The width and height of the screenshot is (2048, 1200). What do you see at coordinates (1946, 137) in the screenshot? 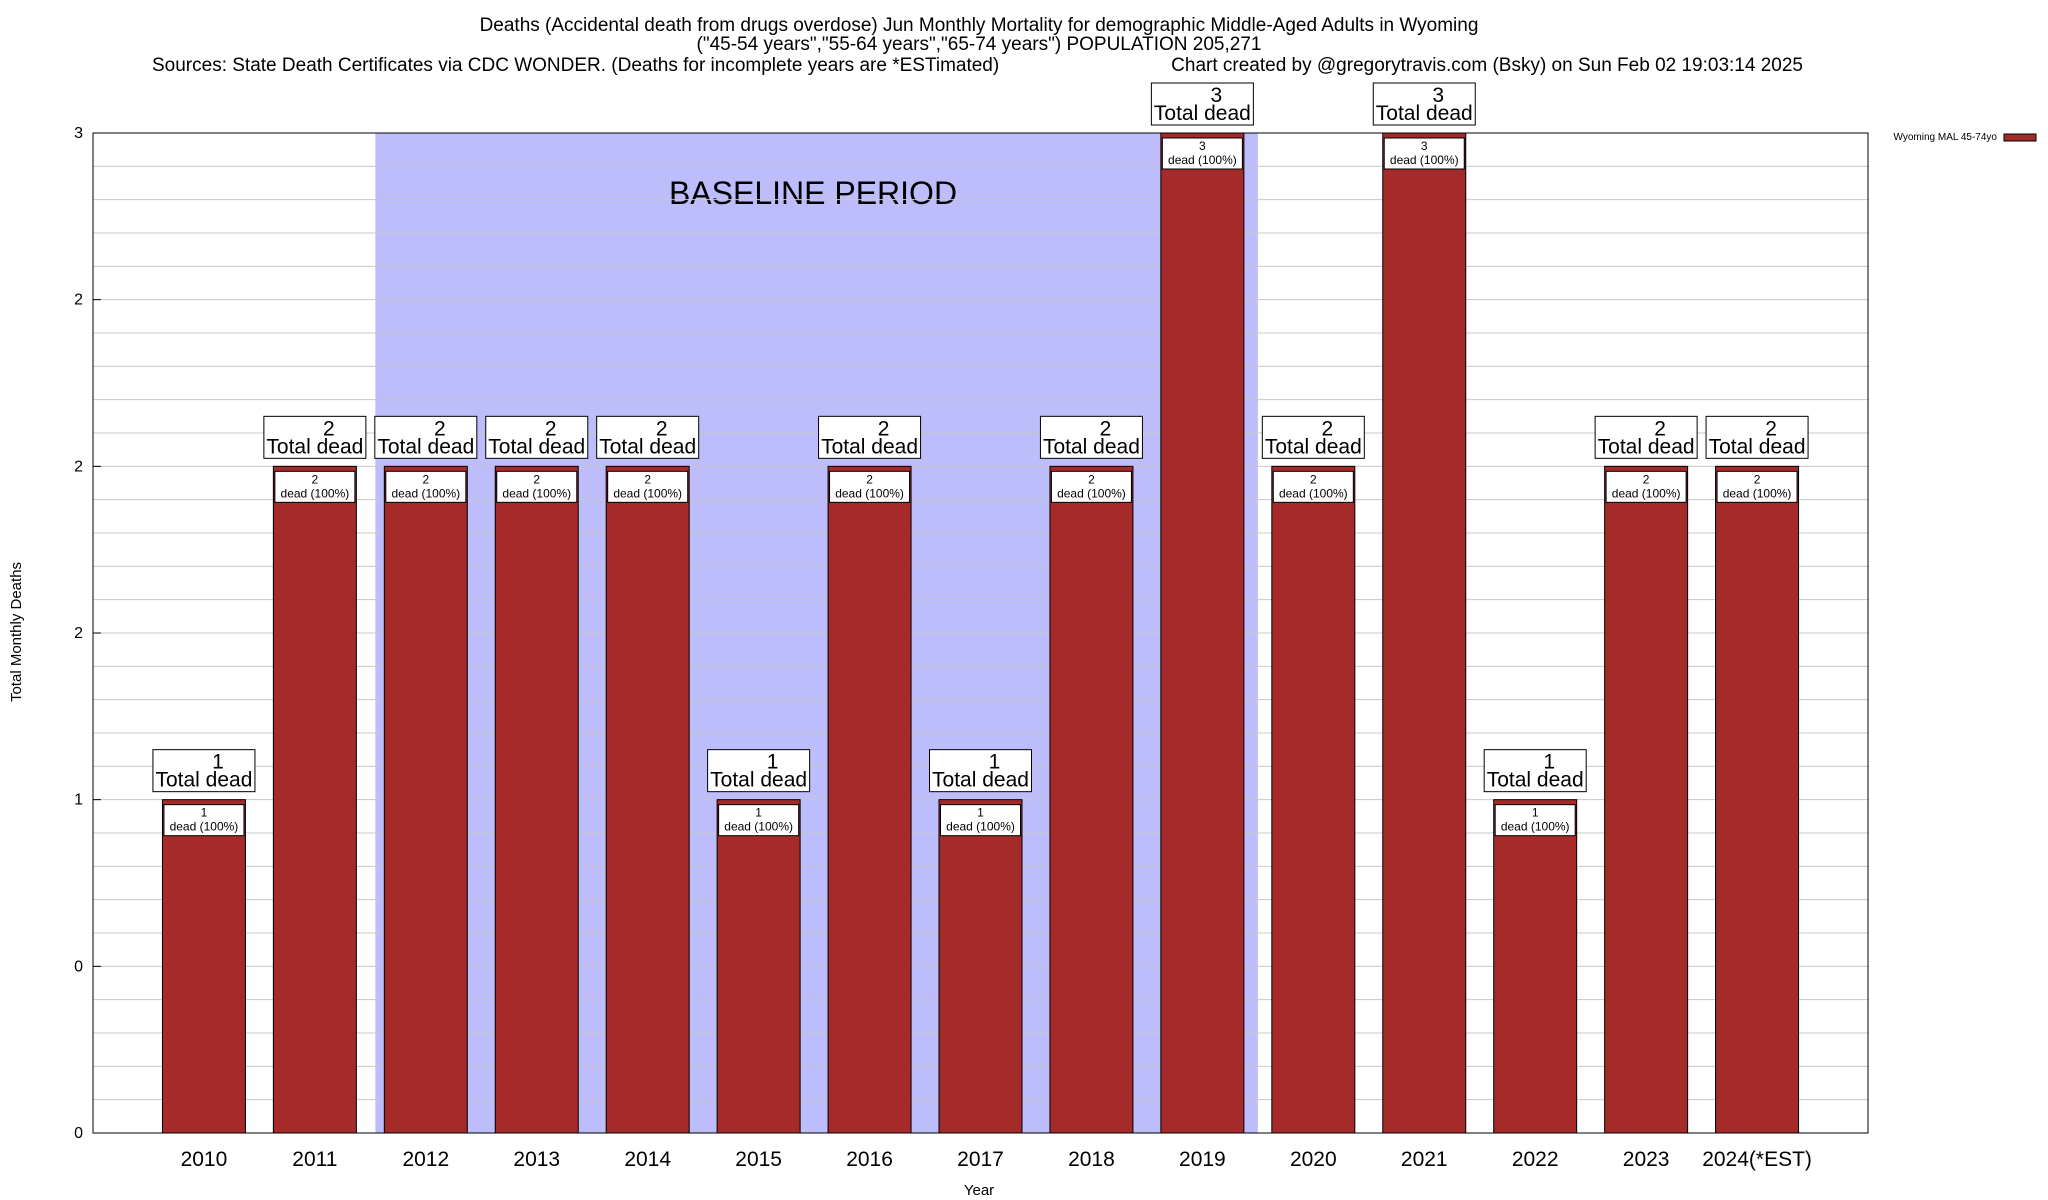
I see `legend-entry-label: Wyoming MAL 45-74yo` at bounding box center [1946, 137].